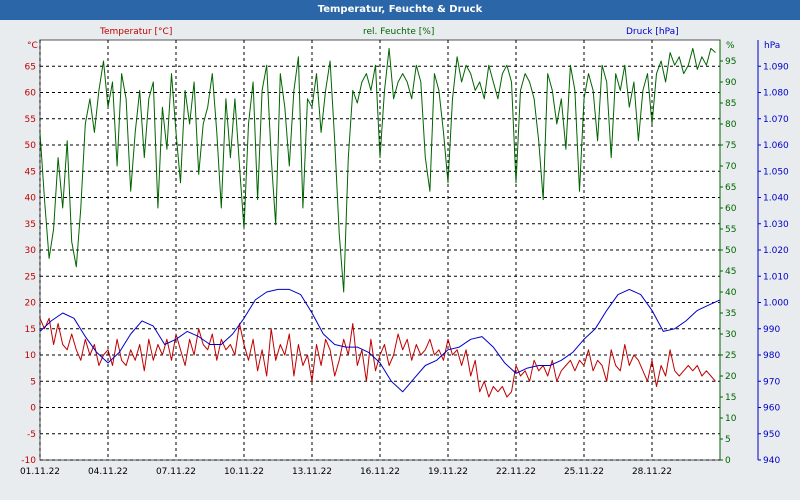 This screenshot has height=500, width=800. Describe the element at coordinates (731, 209) in the screenshot. I see `humidity-tick-label: 60` at that location.